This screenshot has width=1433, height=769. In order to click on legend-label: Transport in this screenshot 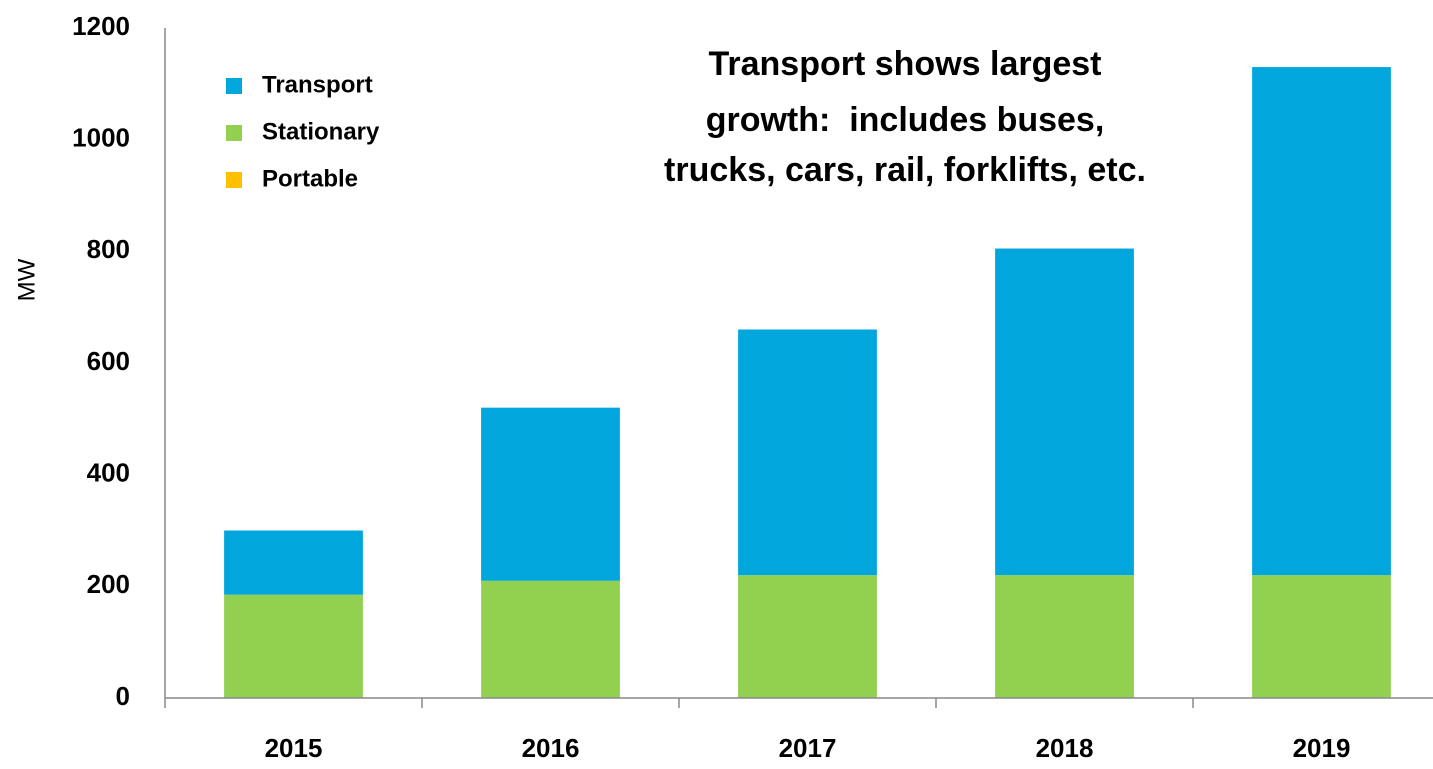, I will do `click(317, 84)`.